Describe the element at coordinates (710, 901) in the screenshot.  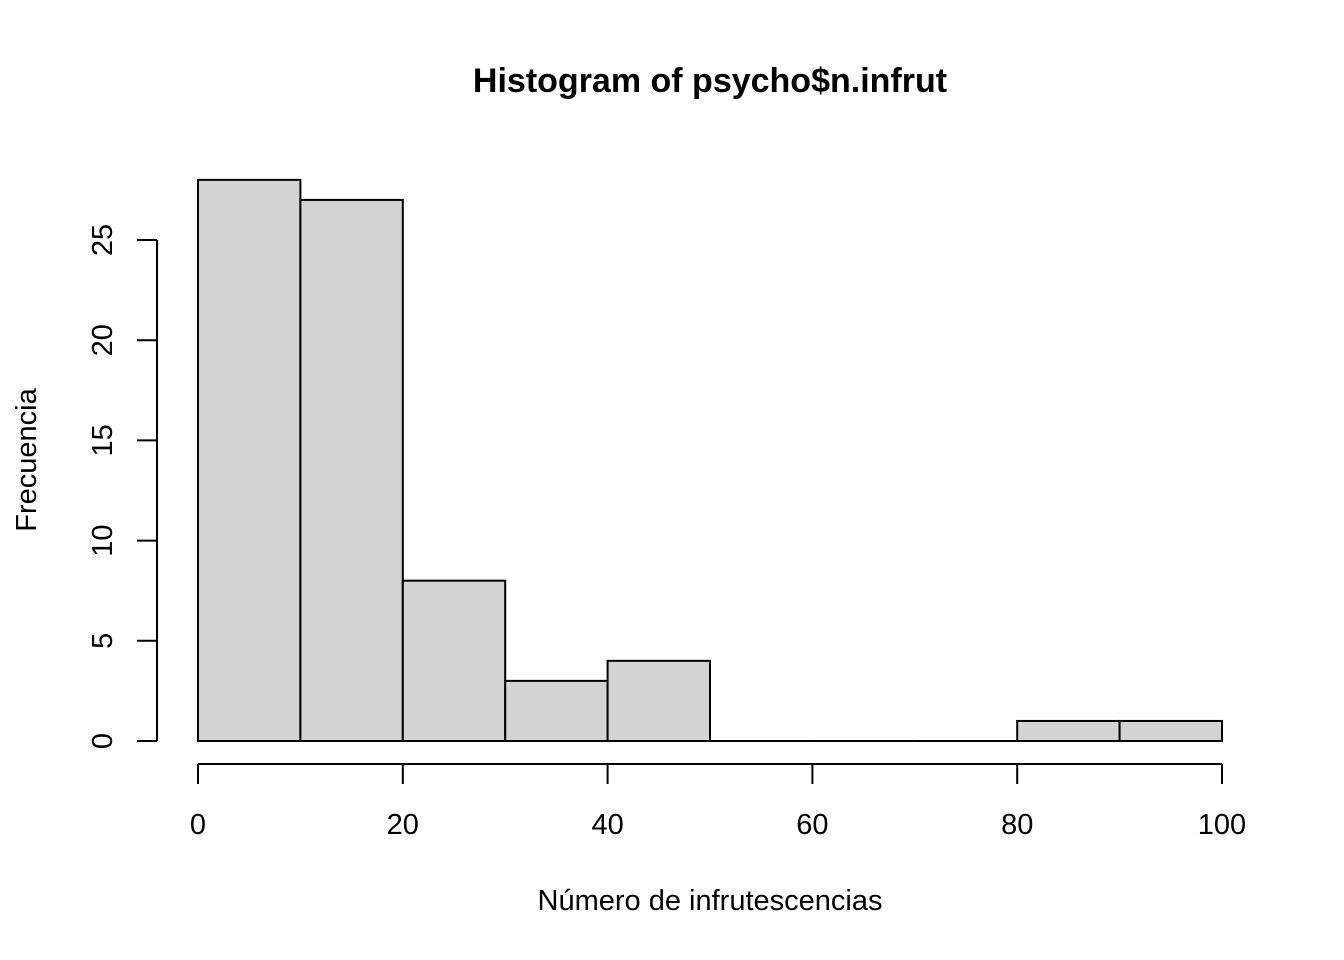
I see `x-axis-label: Número de infrutescencias` at that location.